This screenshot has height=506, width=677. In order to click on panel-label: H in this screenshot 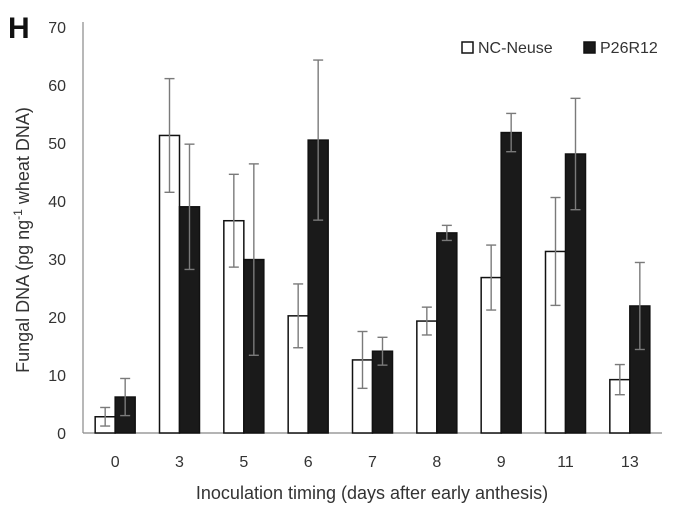, I will do `click(19, 28)`.